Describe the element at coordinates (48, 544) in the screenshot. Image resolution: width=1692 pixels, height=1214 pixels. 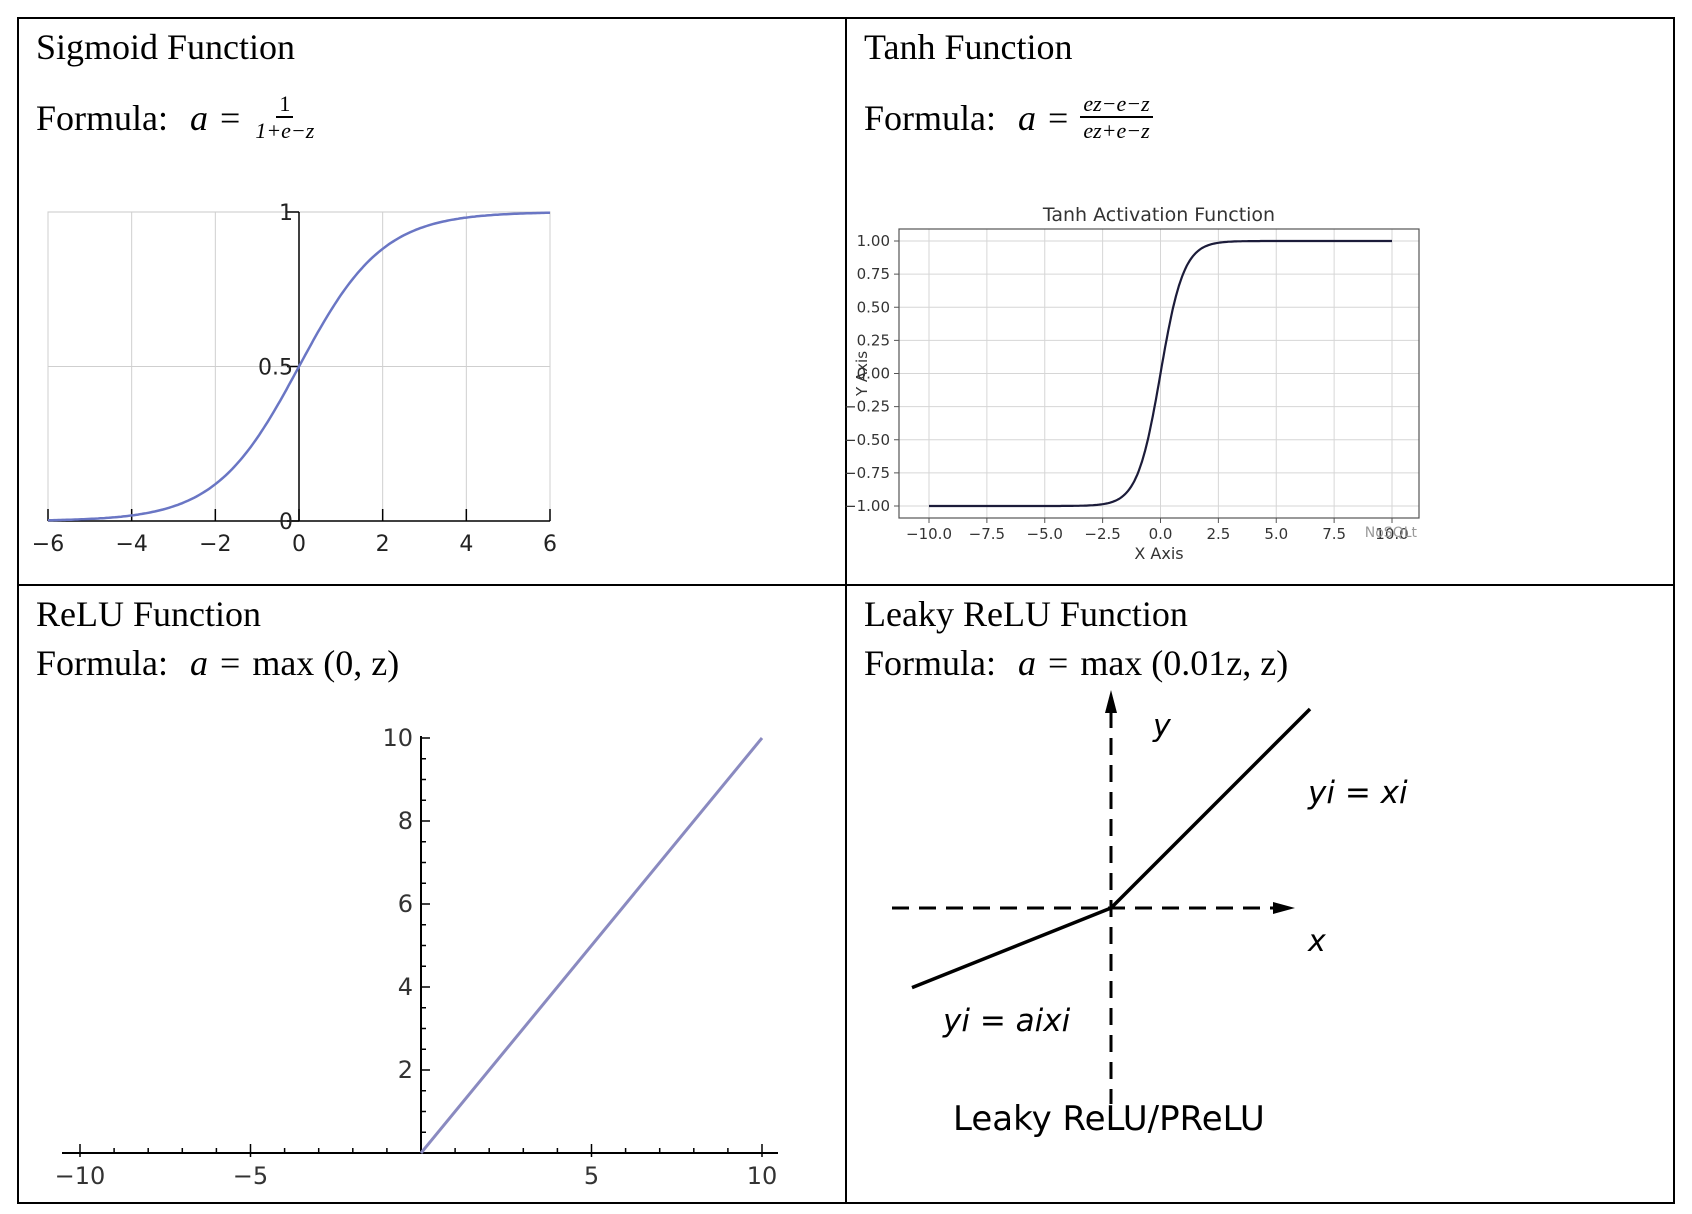
I see `x-tick-label: −6` at that location.